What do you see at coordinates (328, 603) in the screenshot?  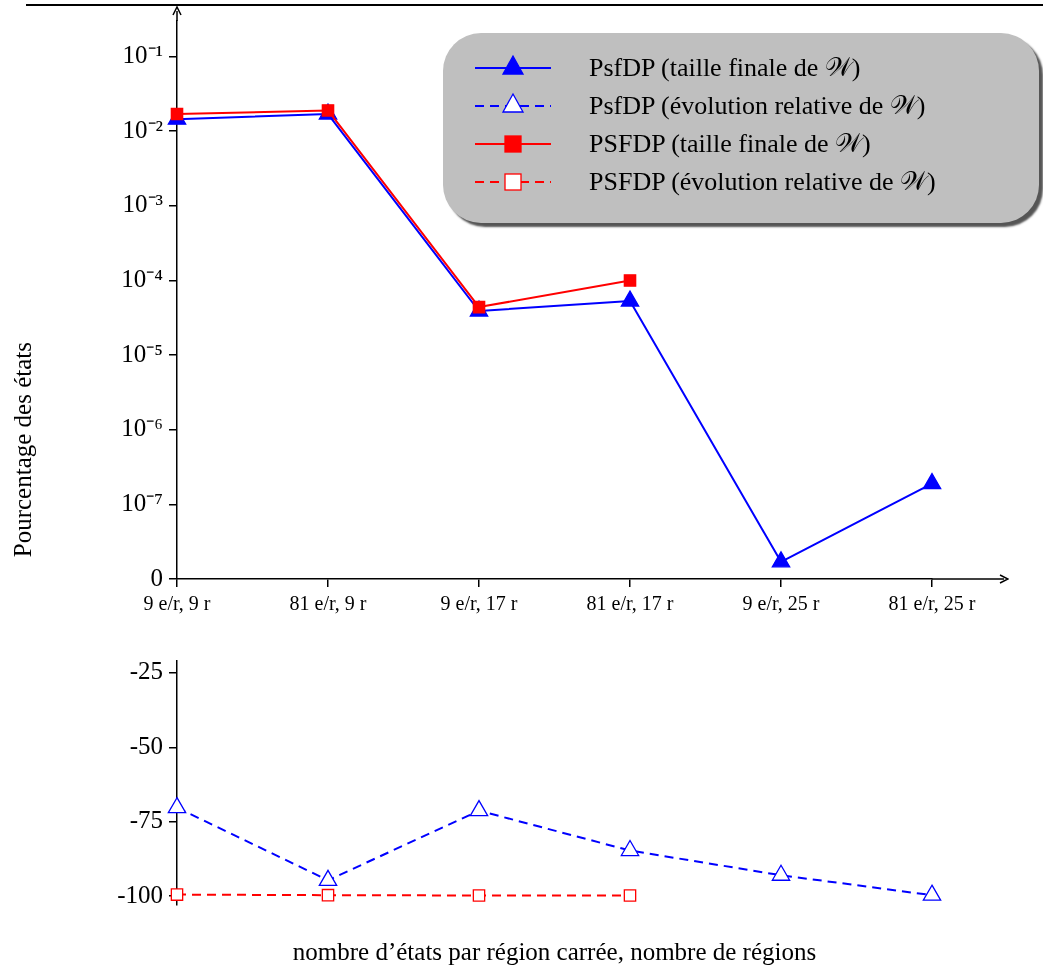 I see `x-tick-label: 81 e/r, 9 r` at bounding box center [328, 603].